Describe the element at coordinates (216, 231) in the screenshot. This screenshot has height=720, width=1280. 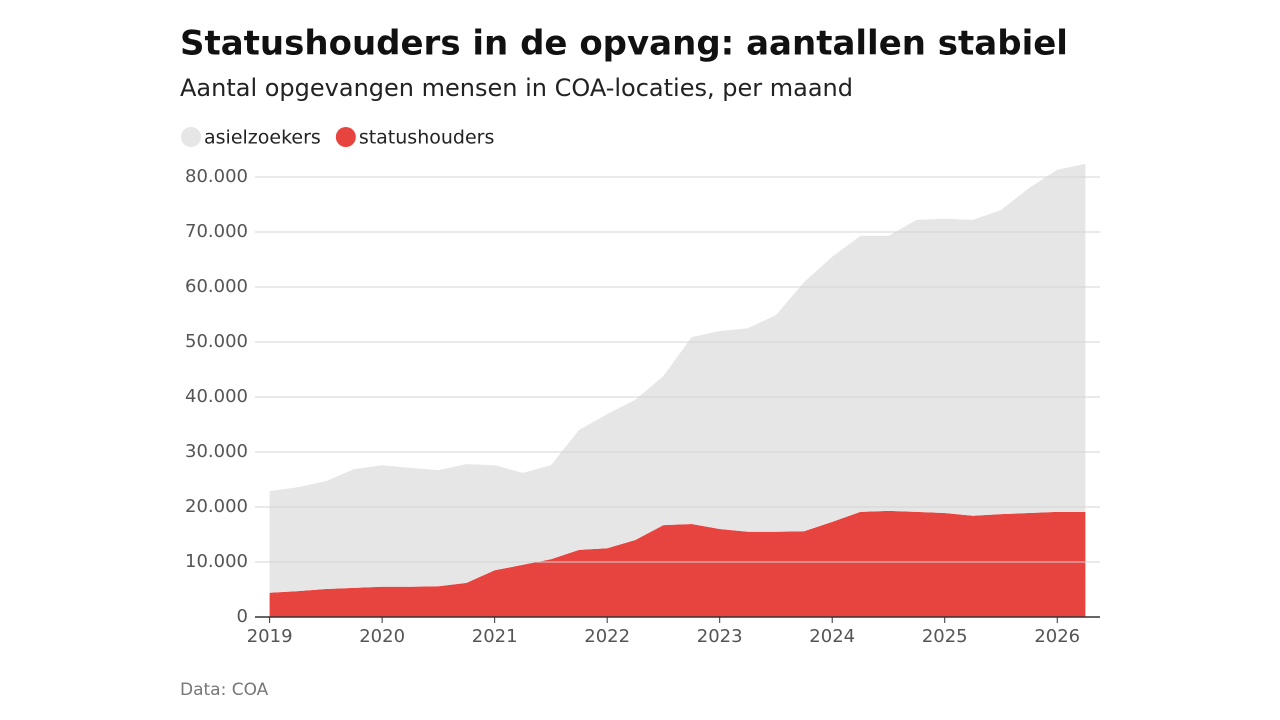
I see `y-tick-label: 70.000` at that location.